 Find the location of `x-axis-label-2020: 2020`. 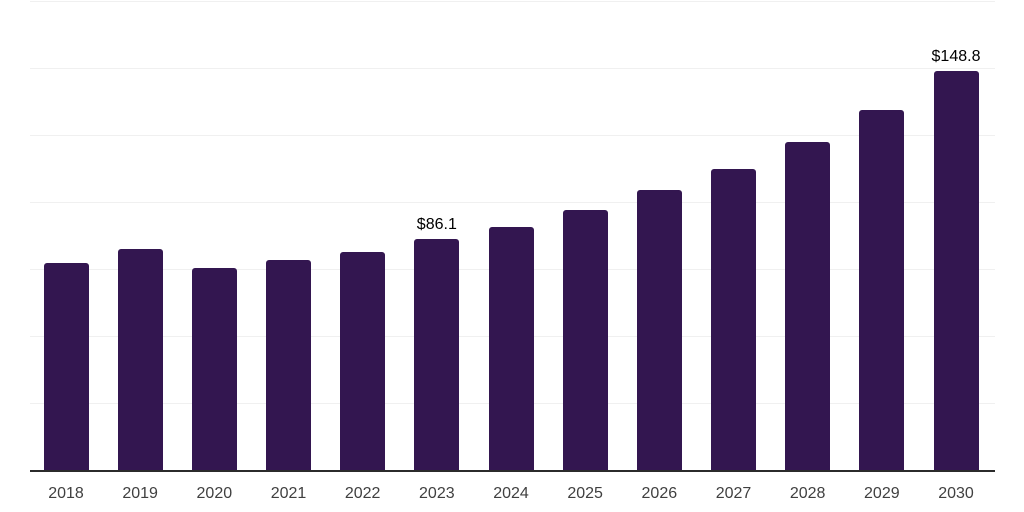

x-axis-label-2020: 2020 is located at coordinates (214, 493).